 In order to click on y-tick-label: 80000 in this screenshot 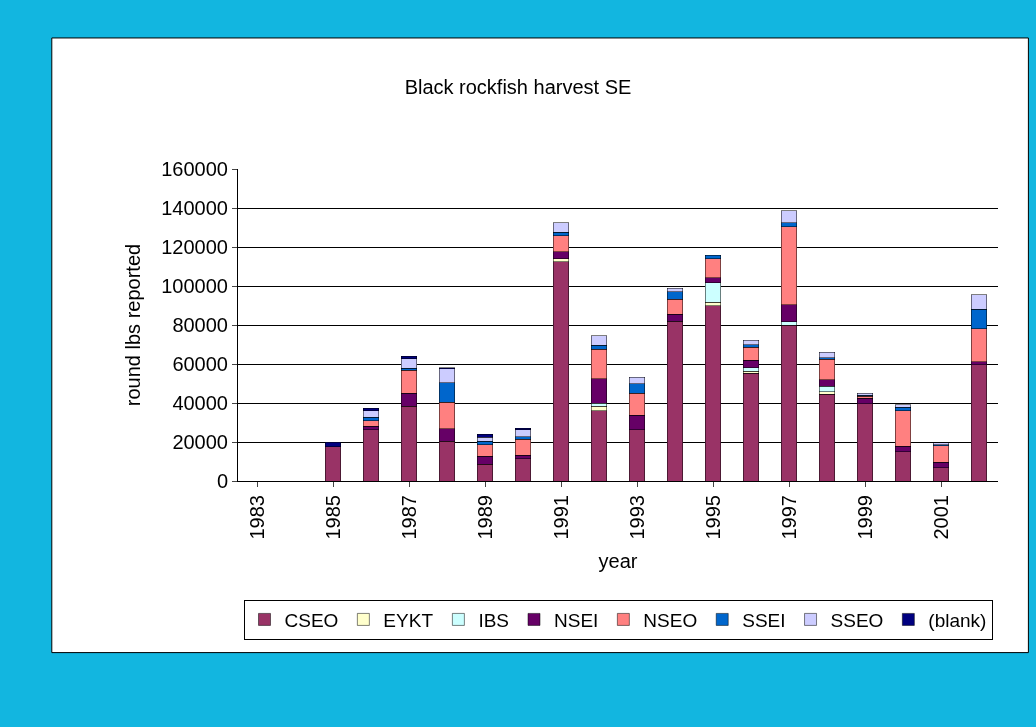, I will do `click(200, 325)`.